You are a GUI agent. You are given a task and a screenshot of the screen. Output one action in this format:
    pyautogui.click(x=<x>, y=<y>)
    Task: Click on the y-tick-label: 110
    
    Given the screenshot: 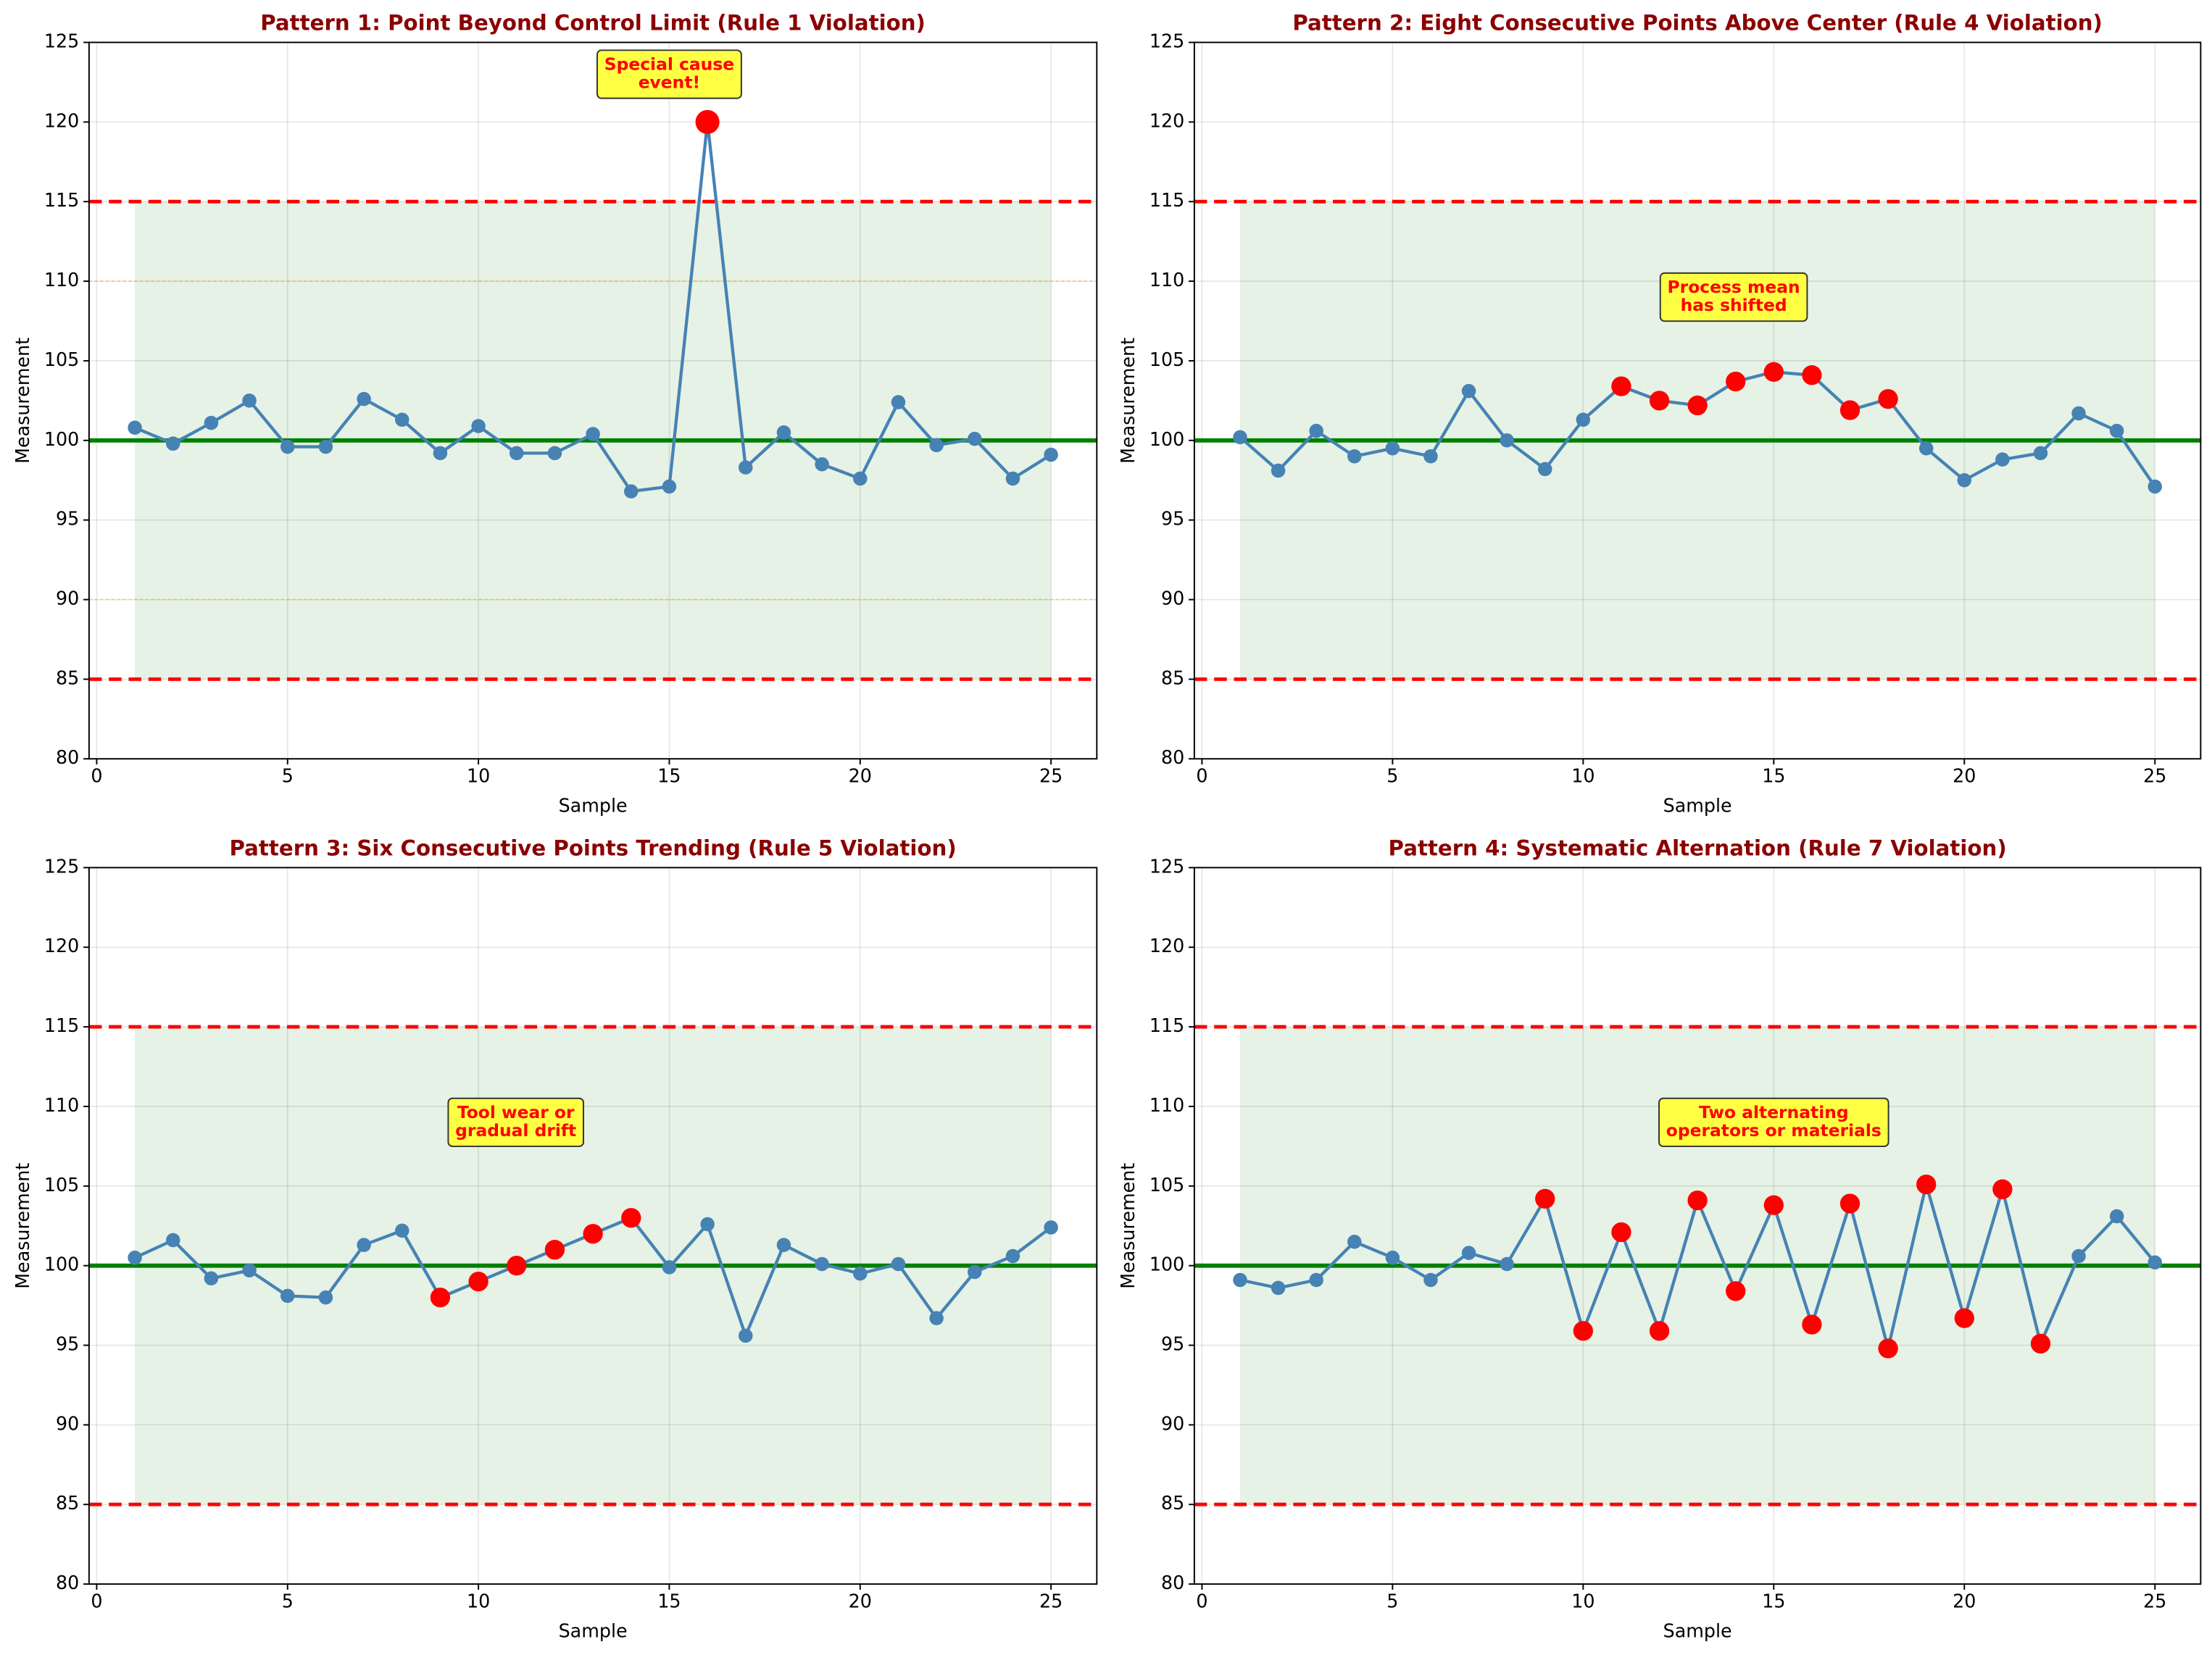 What is the action you would take?
    pyautogui.click(x=1166, y=1105)
    